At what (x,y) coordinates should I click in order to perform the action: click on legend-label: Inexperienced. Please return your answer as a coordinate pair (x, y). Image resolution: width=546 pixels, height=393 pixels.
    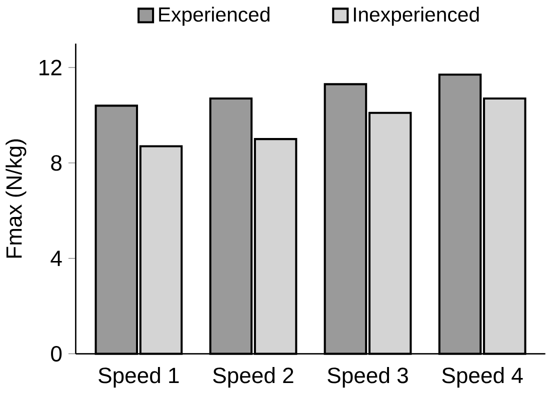
    Looking at the image, I should click on (416, 16).